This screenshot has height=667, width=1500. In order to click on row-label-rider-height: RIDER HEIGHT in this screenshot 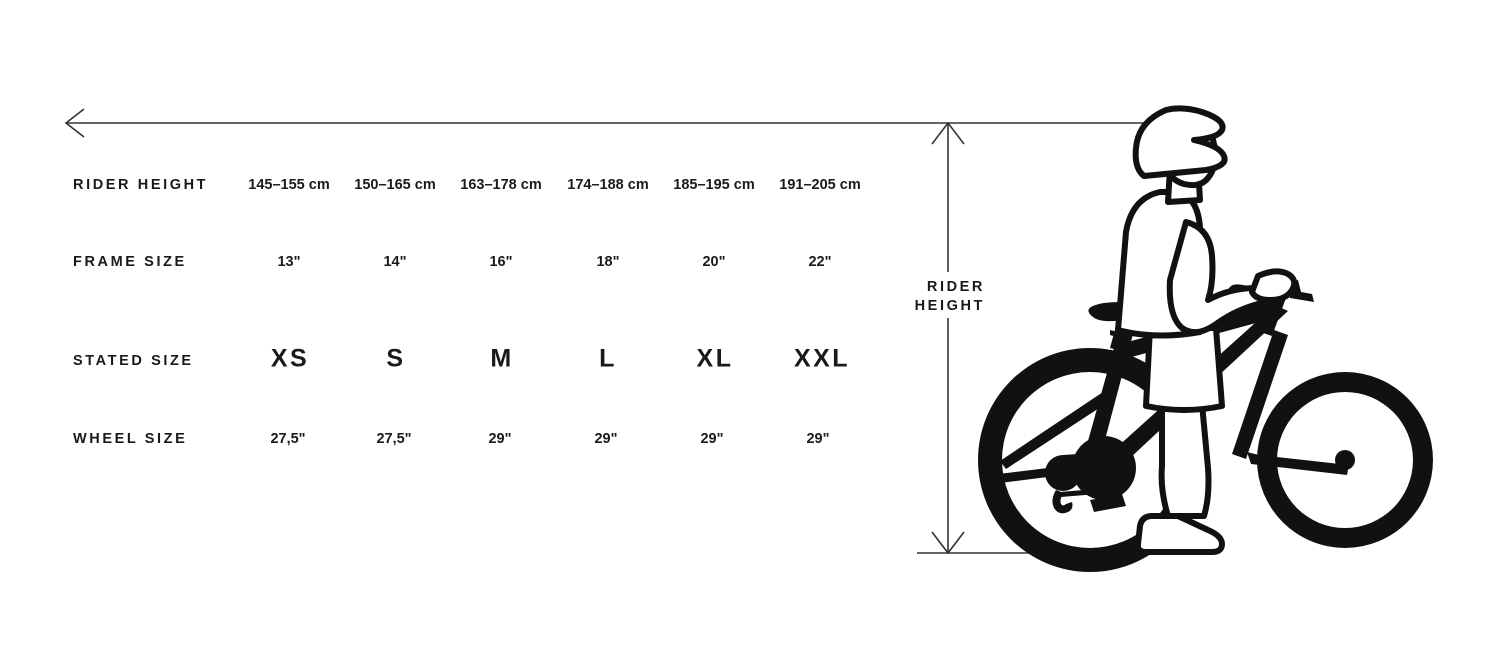, I will do `click(141, 185)`.